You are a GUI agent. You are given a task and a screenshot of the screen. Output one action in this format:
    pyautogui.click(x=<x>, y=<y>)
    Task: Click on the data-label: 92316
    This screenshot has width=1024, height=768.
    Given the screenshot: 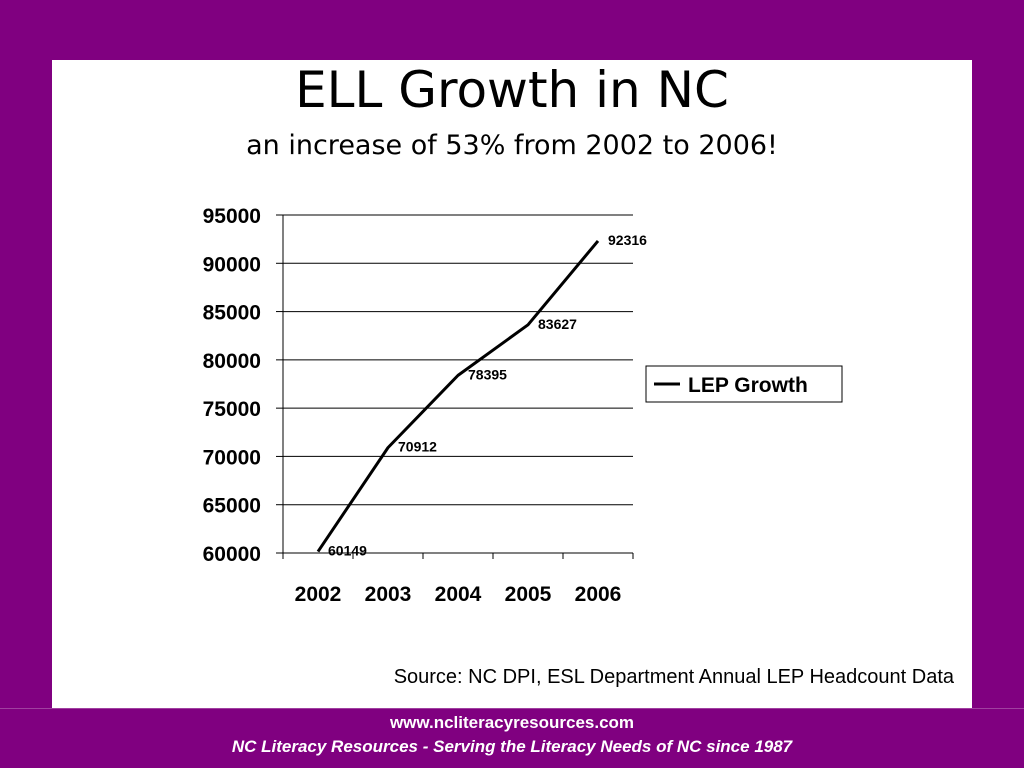 What is the action you would take?
    pyautogui.click(x=627, y=240)
    